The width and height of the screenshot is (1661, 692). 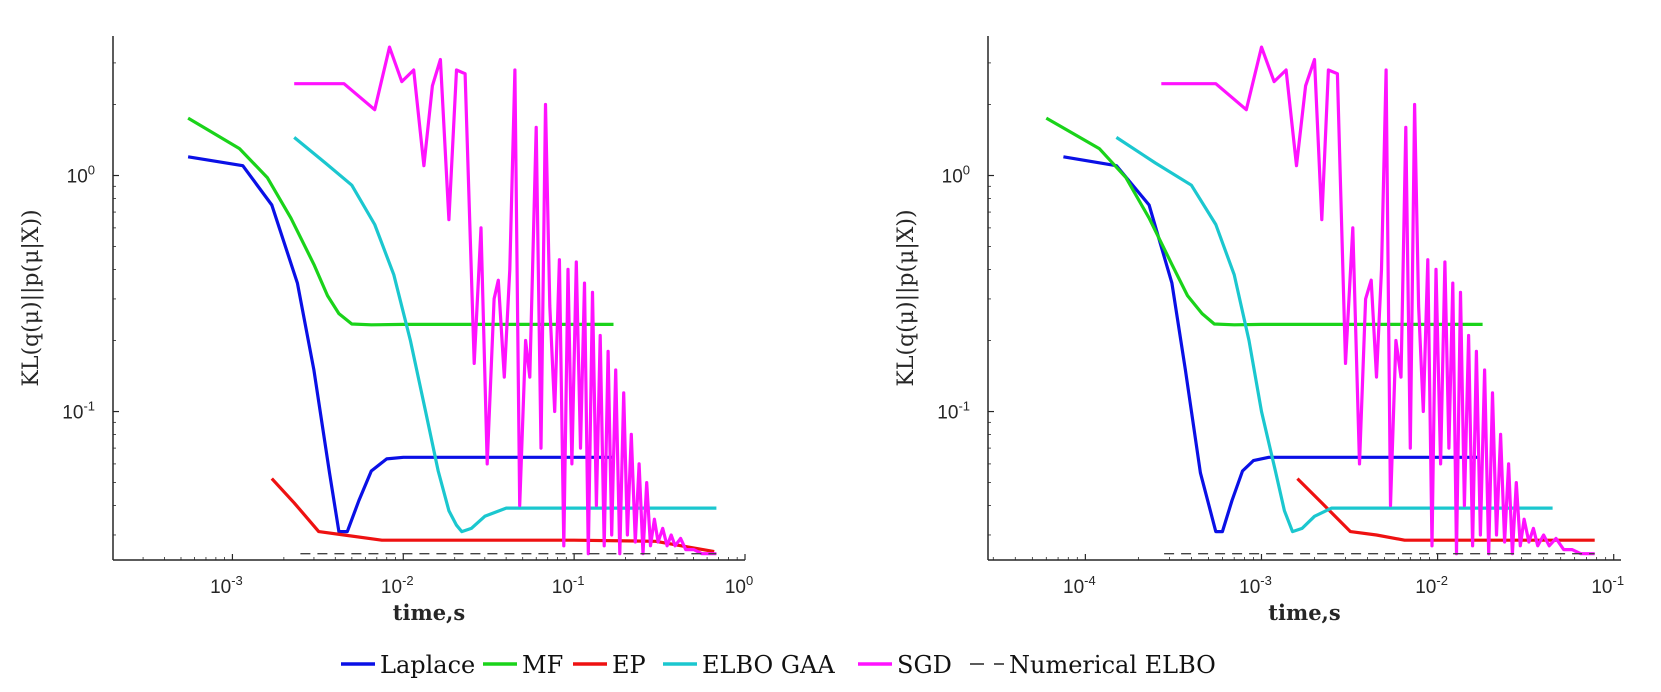 I want to click on legend-label: Laplace, so click(x=427, y=665).